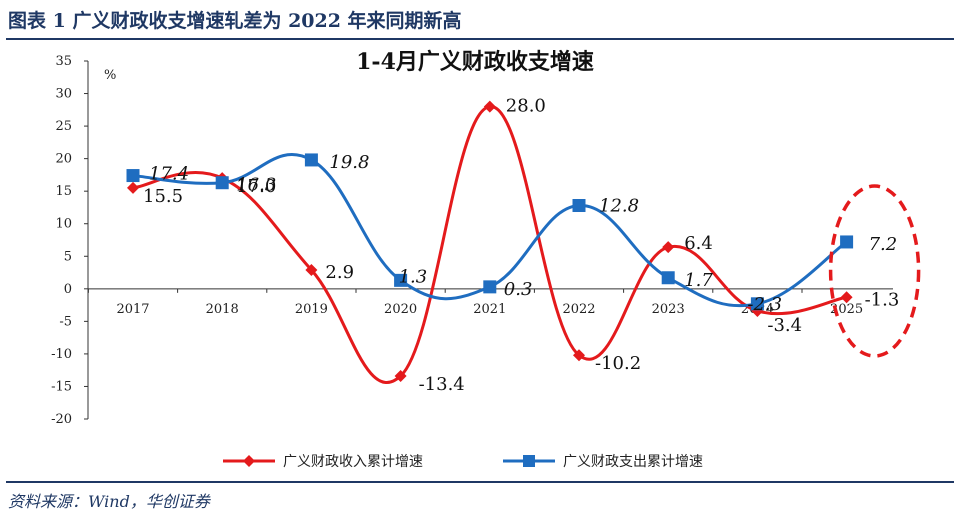 The height and width of the screenshot is (531, 960). I want to click on marker-spend-2018, so click(222, 183).